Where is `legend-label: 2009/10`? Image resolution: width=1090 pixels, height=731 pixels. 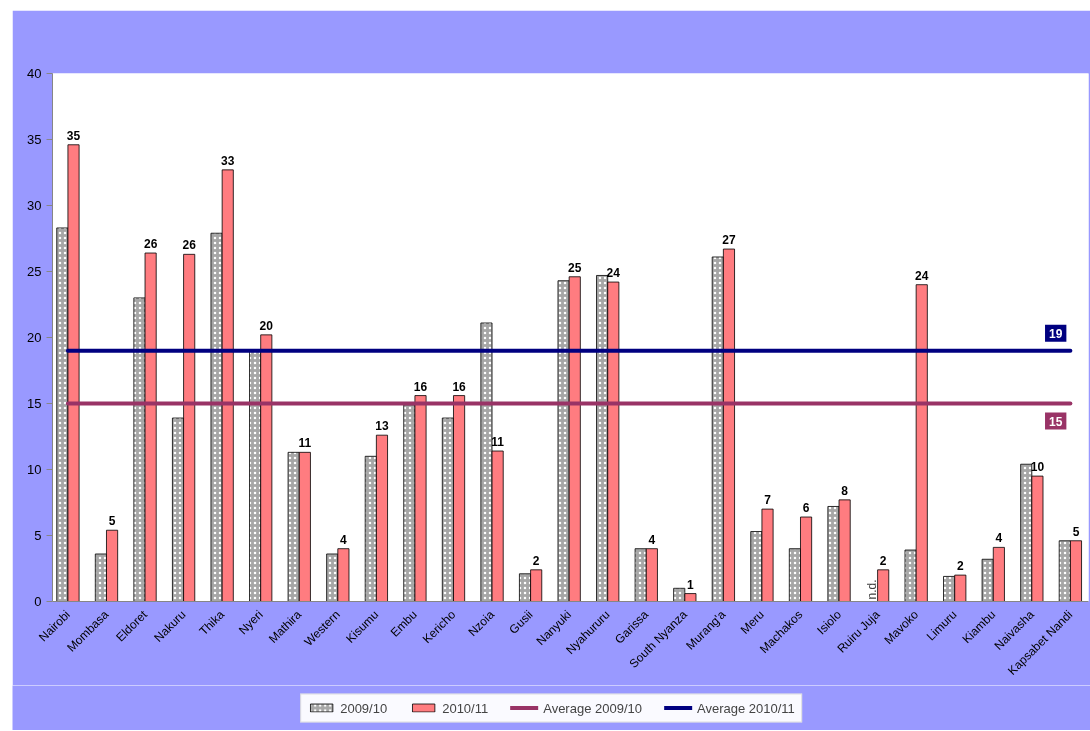 legend-label: 2009/10 is located at coordinates (364, 707).